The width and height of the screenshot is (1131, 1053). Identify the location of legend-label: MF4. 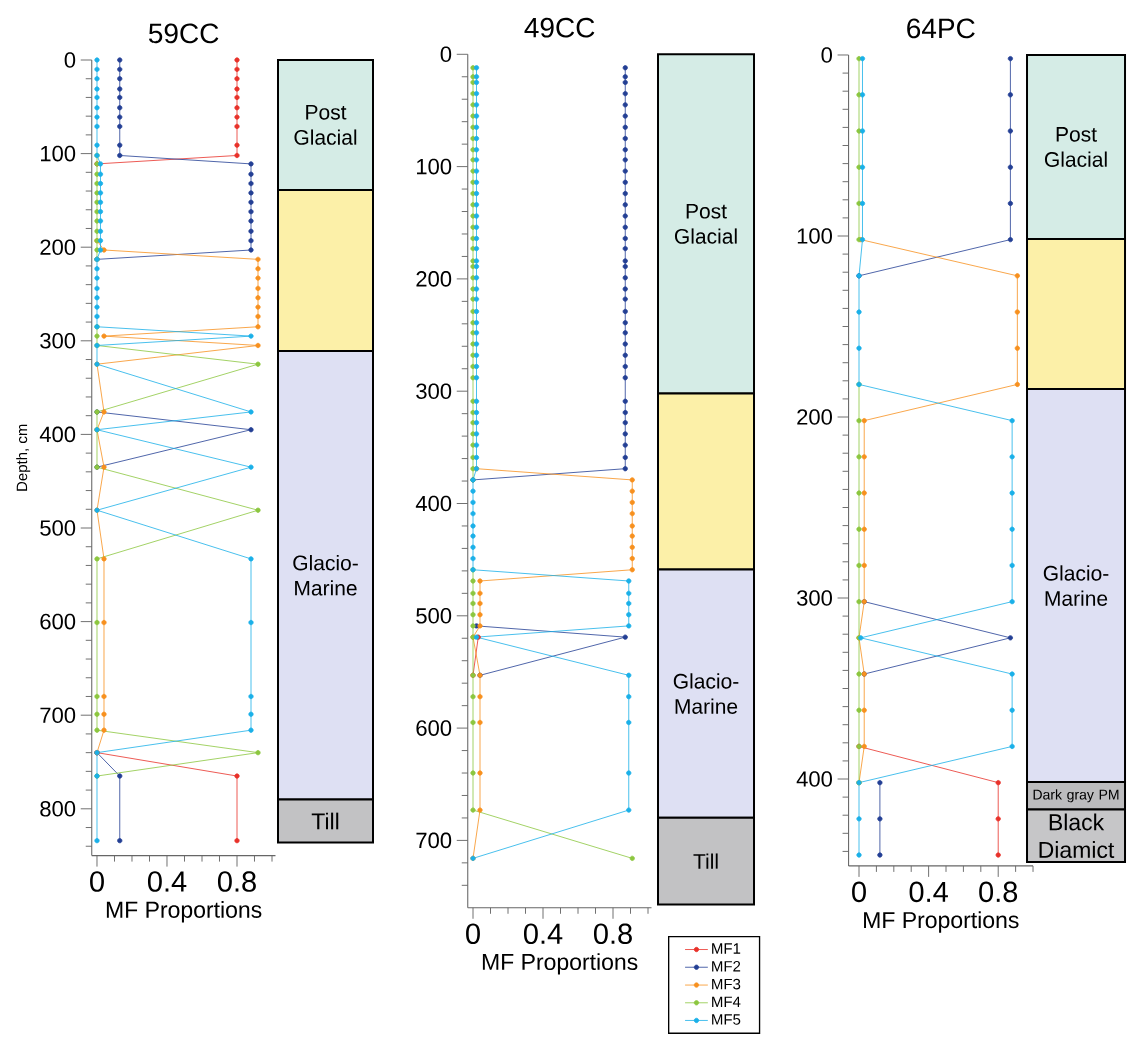
(726, 1001).